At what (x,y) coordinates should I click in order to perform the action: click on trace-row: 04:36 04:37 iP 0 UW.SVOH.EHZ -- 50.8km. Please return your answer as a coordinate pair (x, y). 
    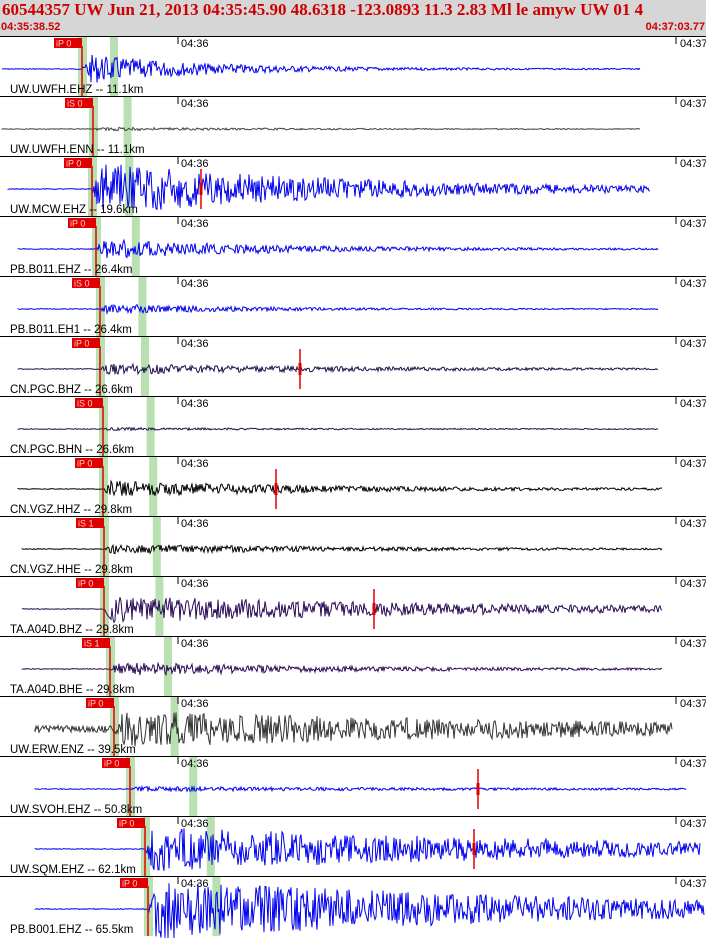
    Looking at the image, I should click on (353, 786).